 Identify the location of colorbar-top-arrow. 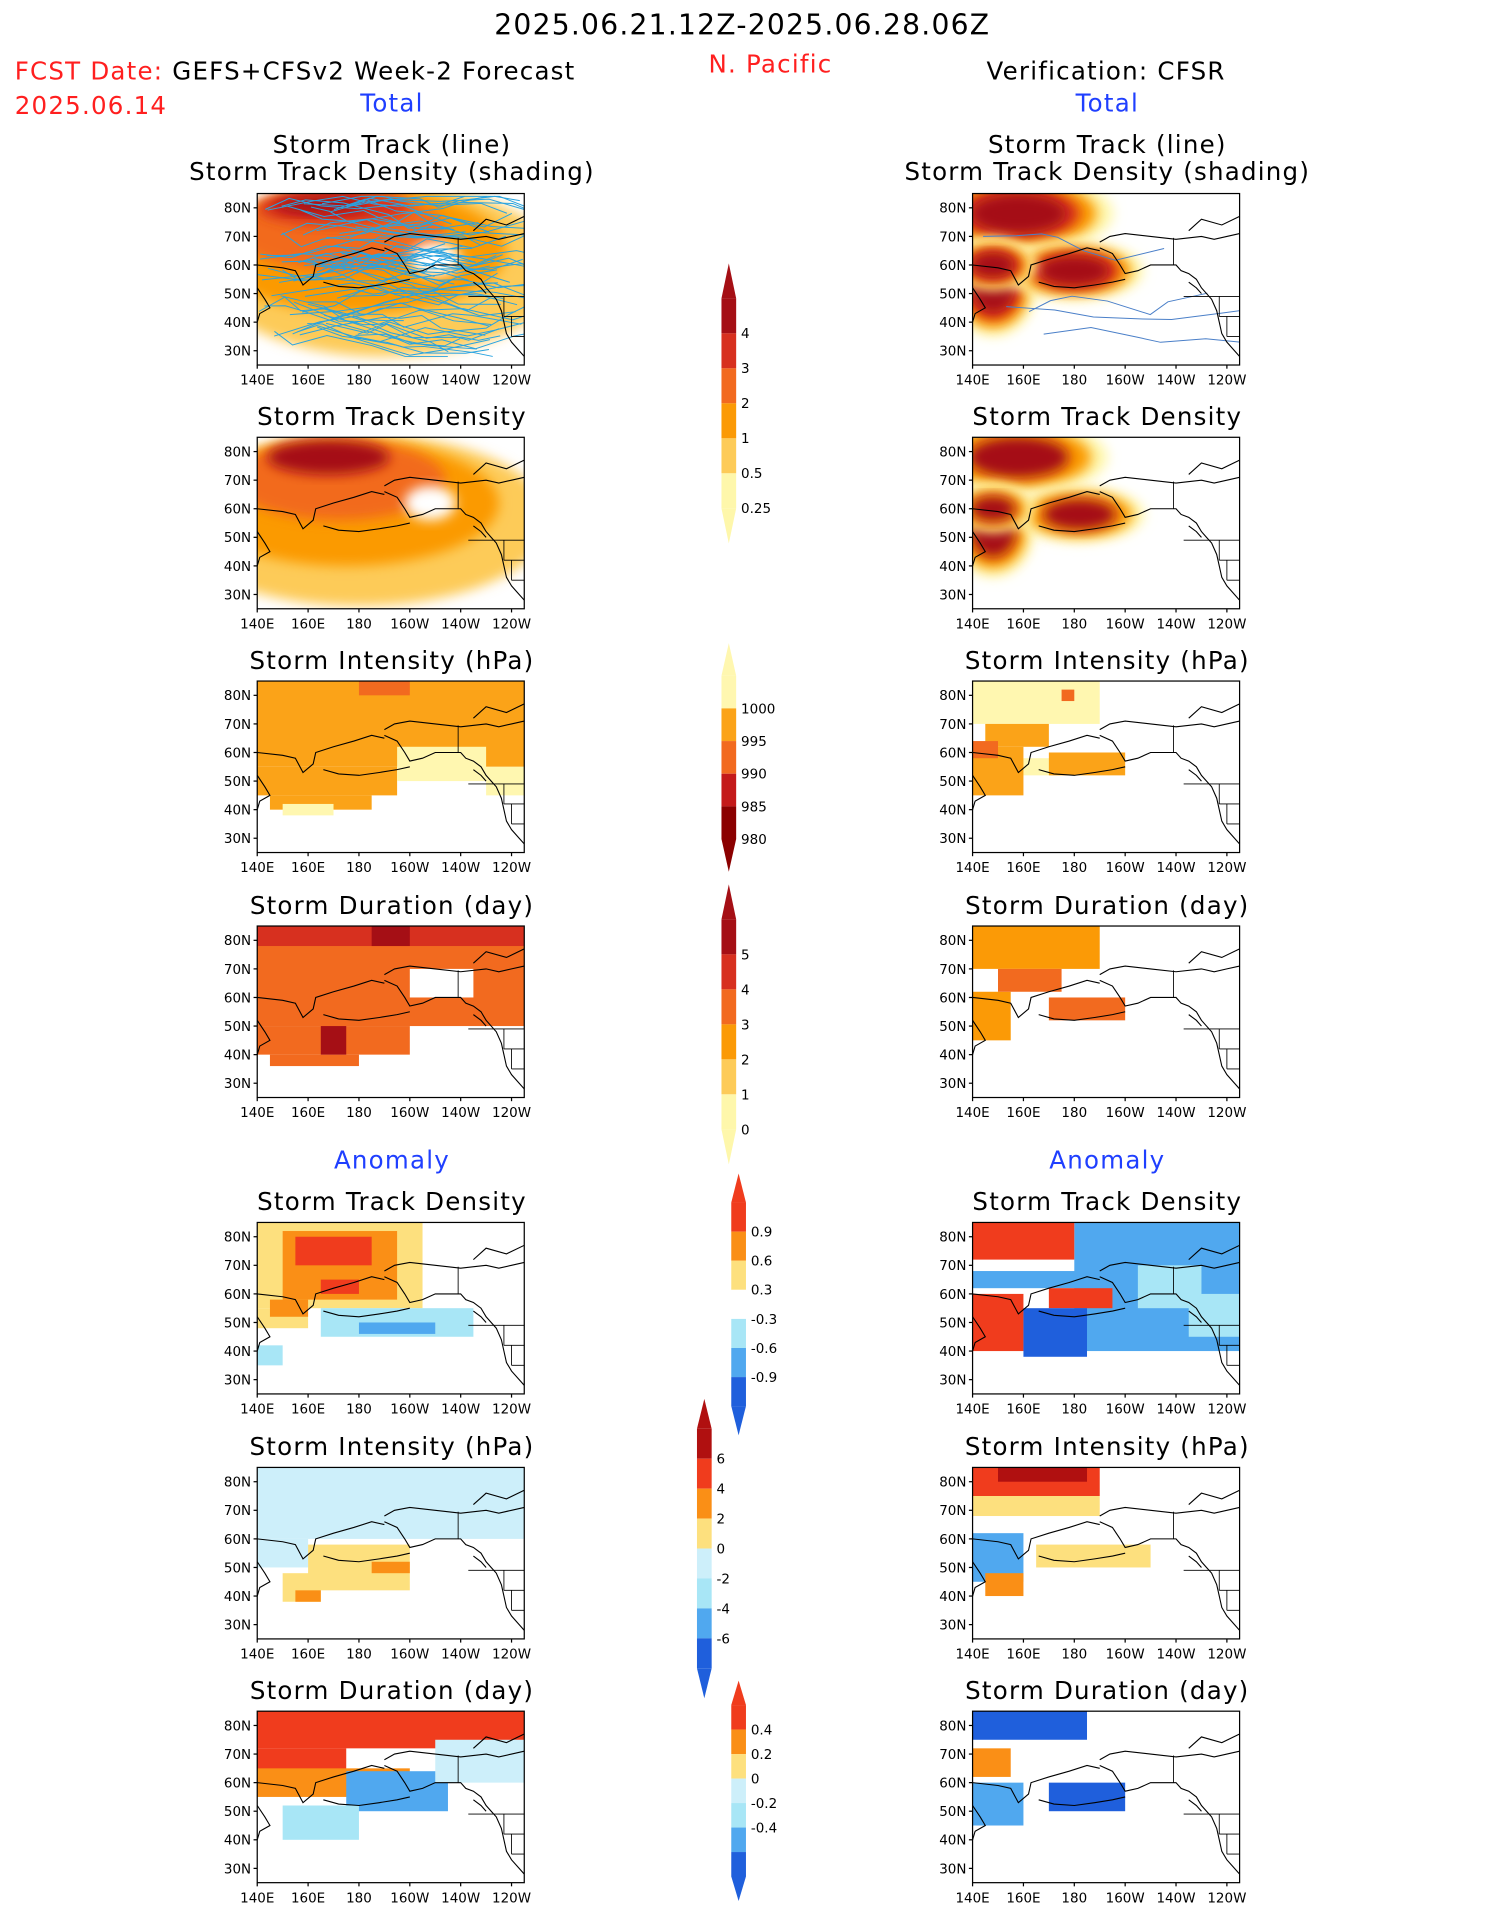
(704, 1413).